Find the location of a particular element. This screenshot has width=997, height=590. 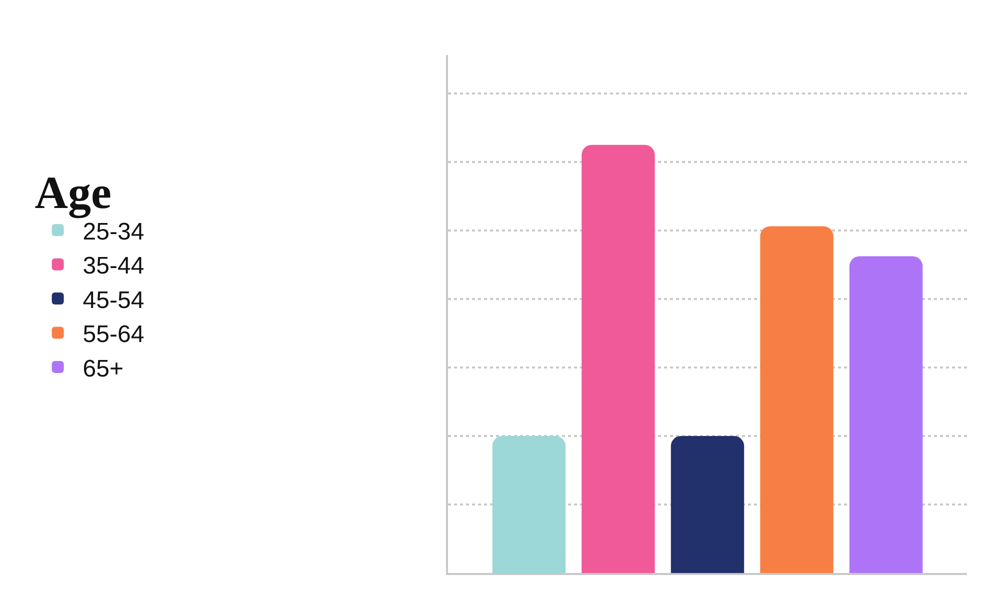

legend-label: 65+ is located at coordinates (103, 368).